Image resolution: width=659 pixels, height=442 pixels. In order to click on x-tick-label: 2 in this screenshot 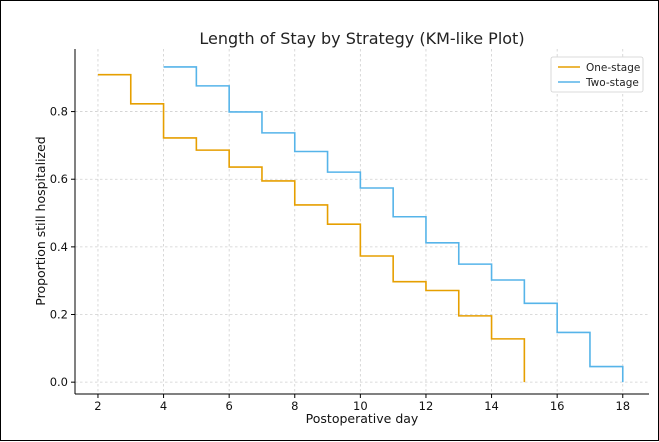, I will do `click(97, 406)`.